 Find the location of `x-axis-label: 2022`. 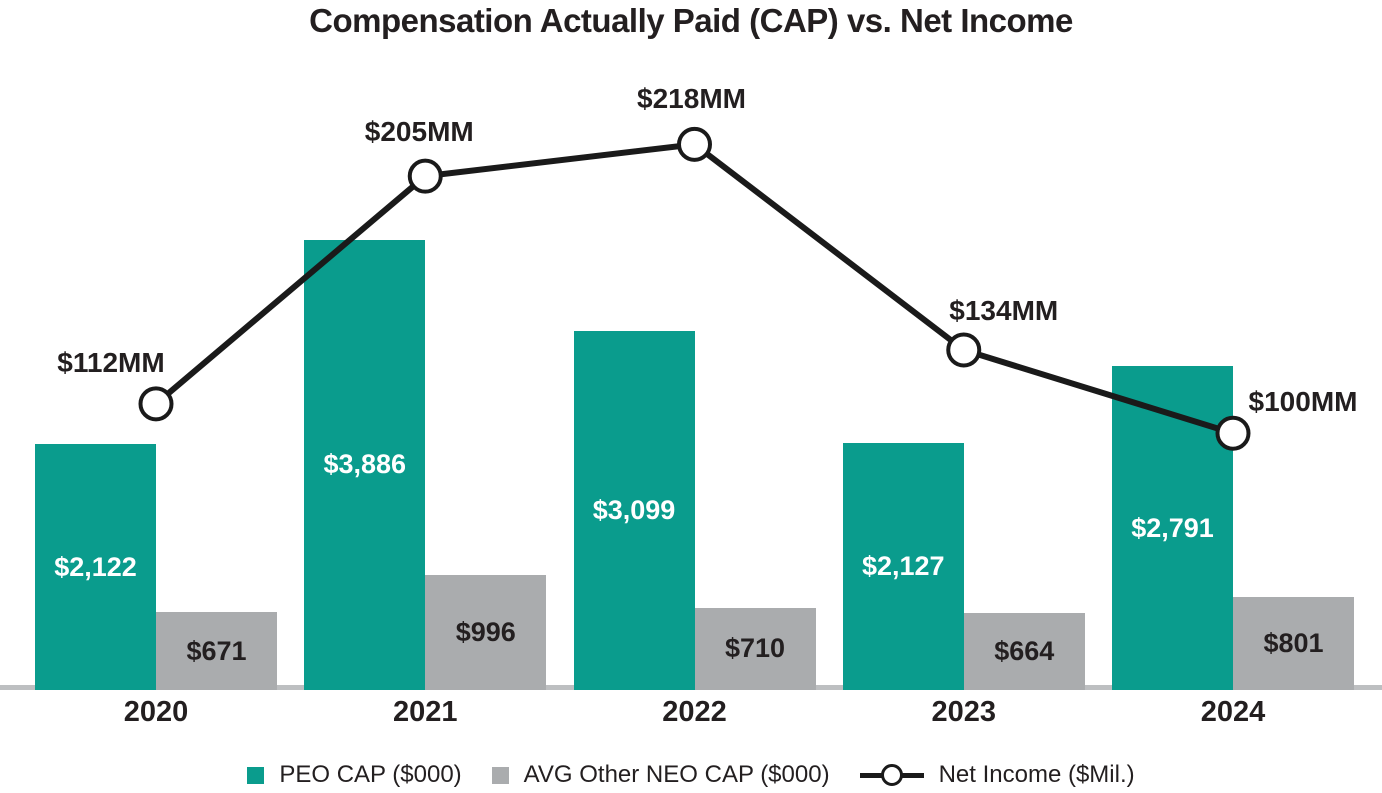

x-axis-label: 2022 is located at coordinates (694, 712).